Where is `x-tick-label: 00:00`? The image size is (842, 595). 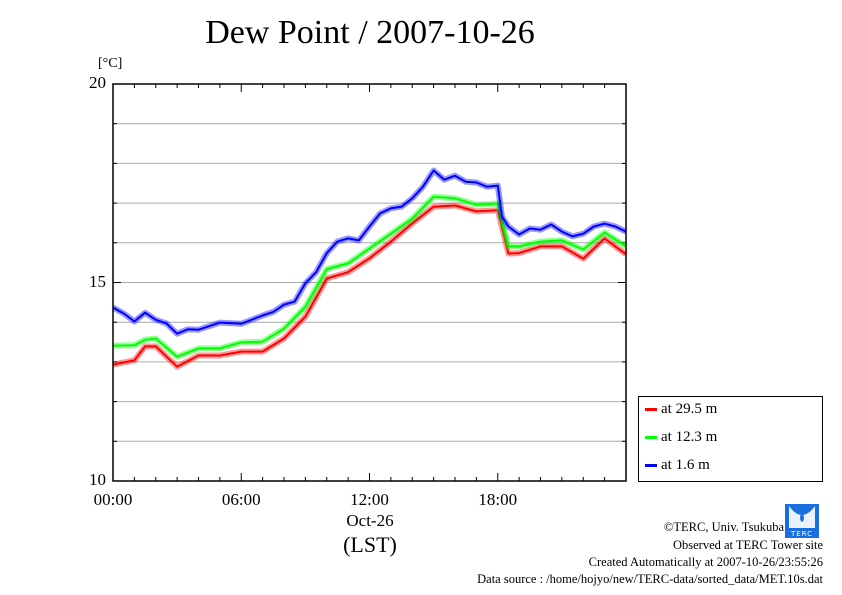
x-tick-label: 00:00 is located at coordinates (113, 499).